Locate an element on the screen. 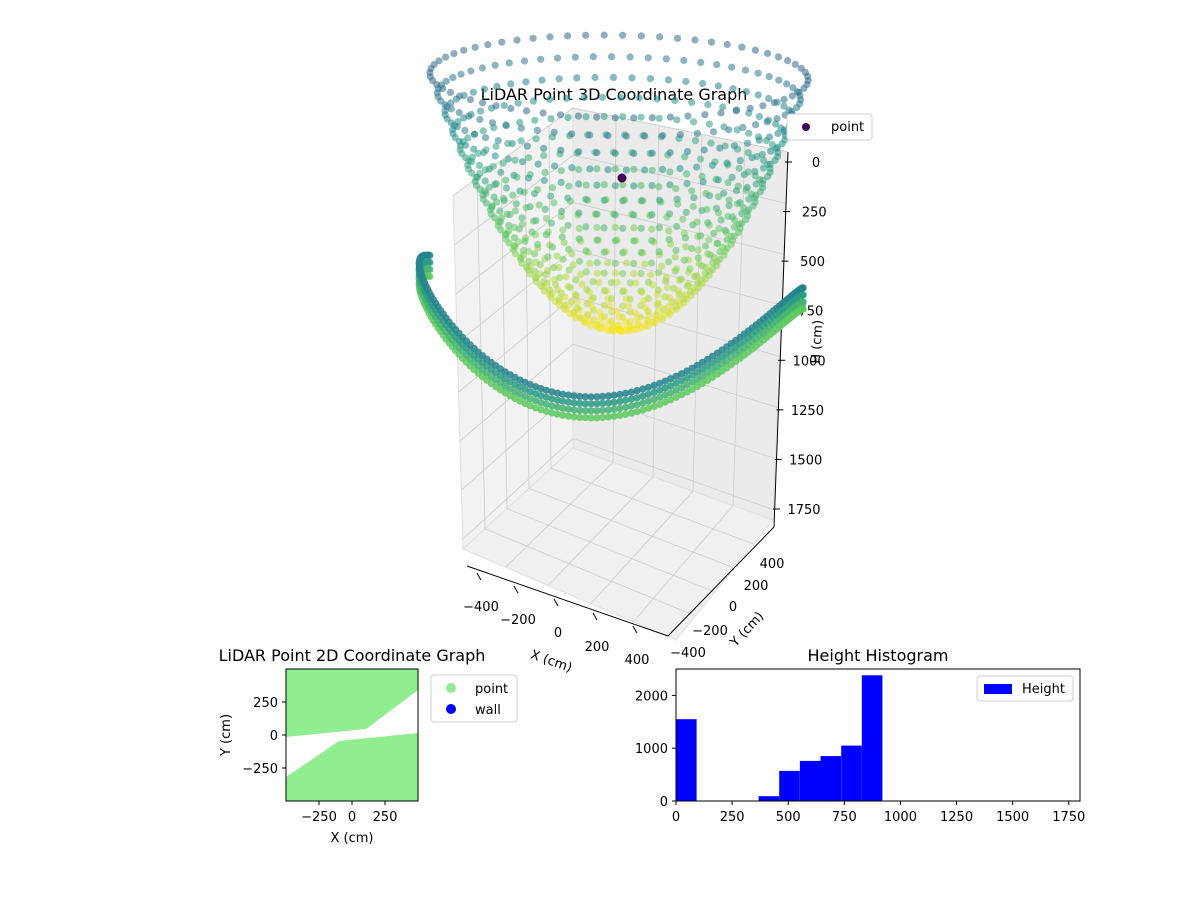  grid-line-z is located at coordinates (673, 474).